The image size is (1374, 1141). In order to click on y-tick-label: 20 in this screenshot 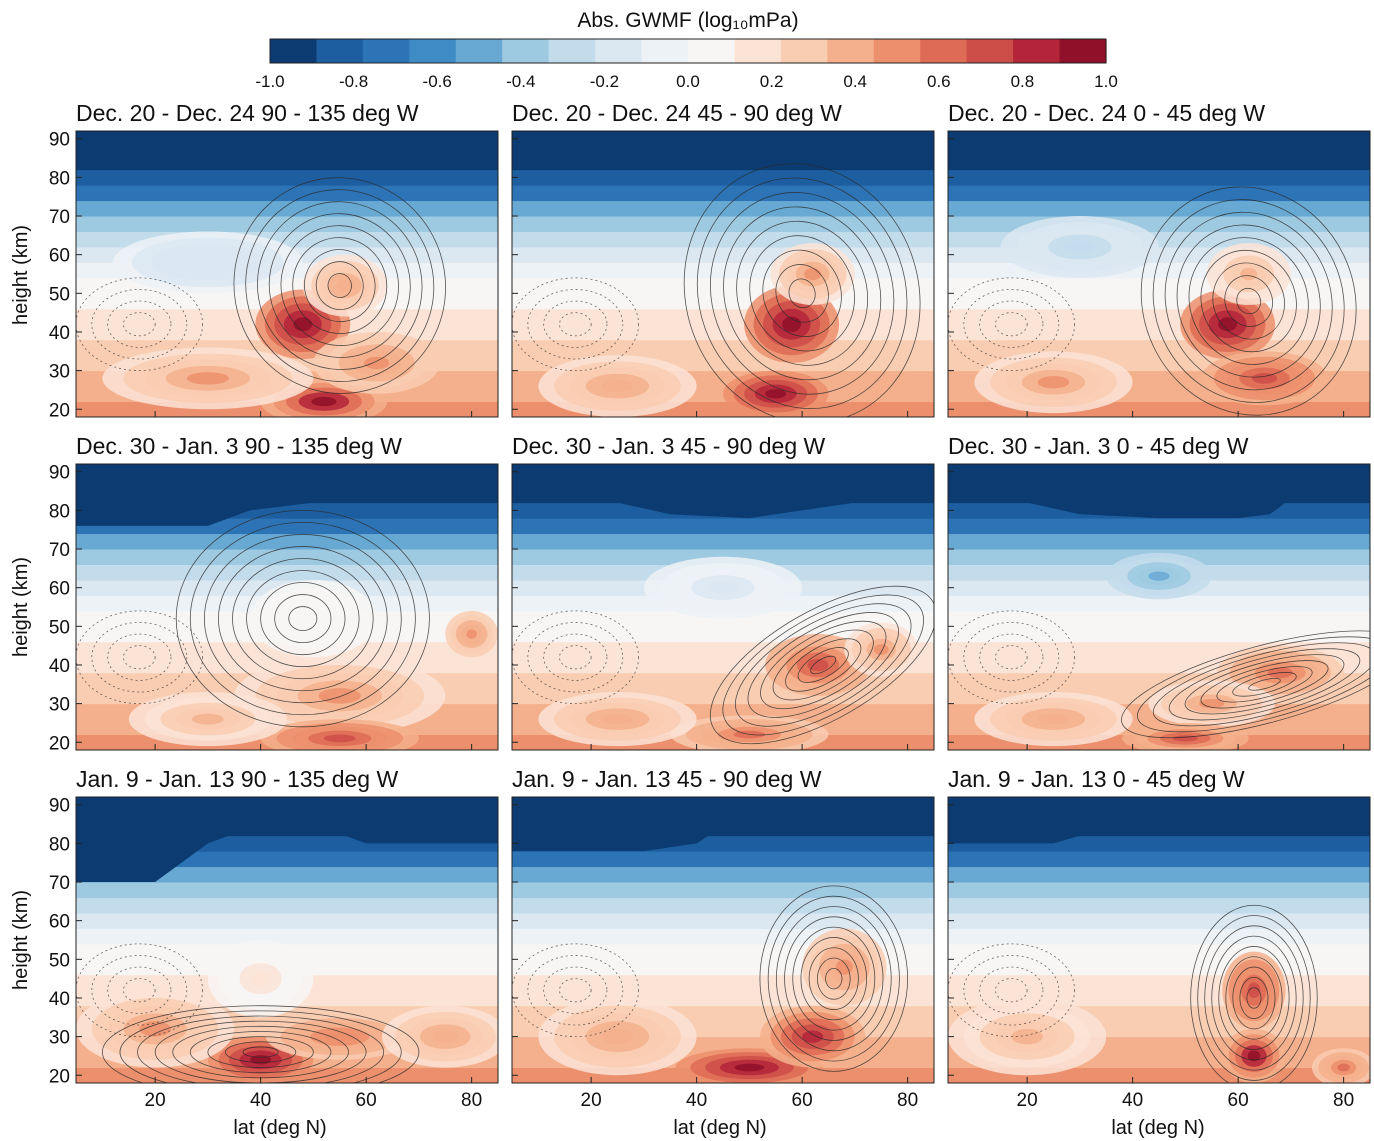, I will do `click(59, 743)`.